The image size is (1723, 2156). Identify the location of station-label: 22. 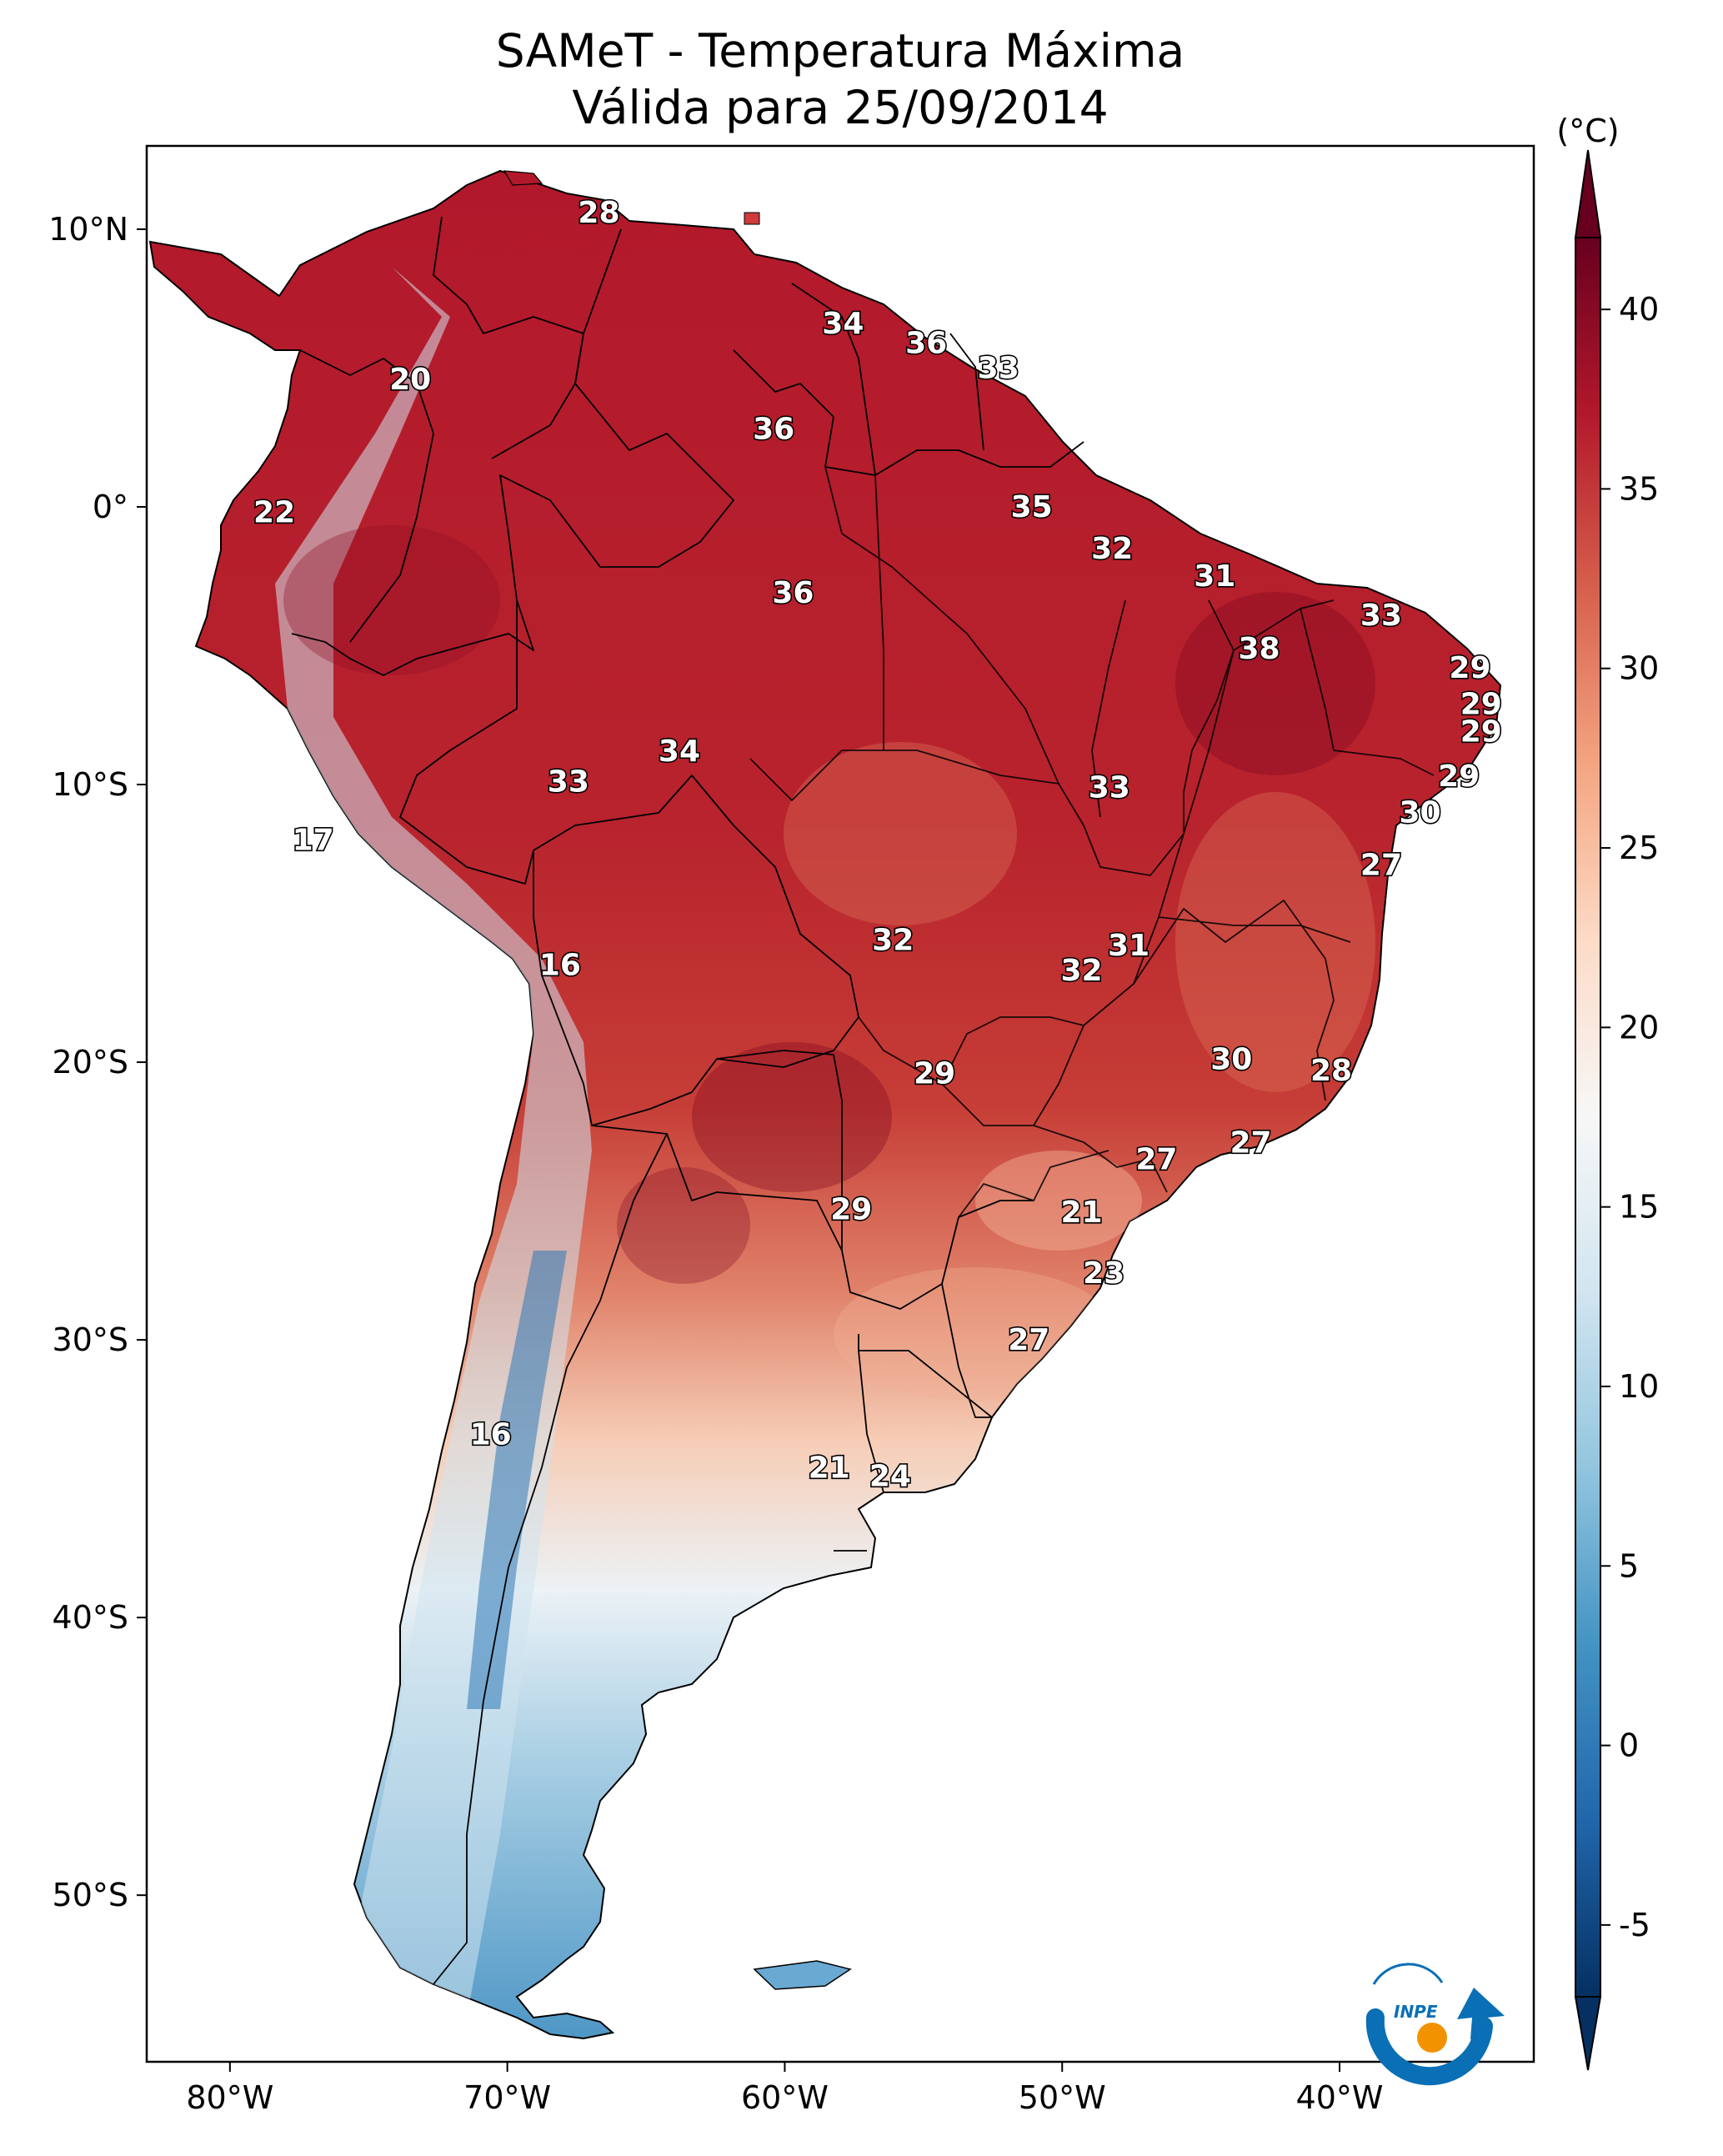
(274, 513).